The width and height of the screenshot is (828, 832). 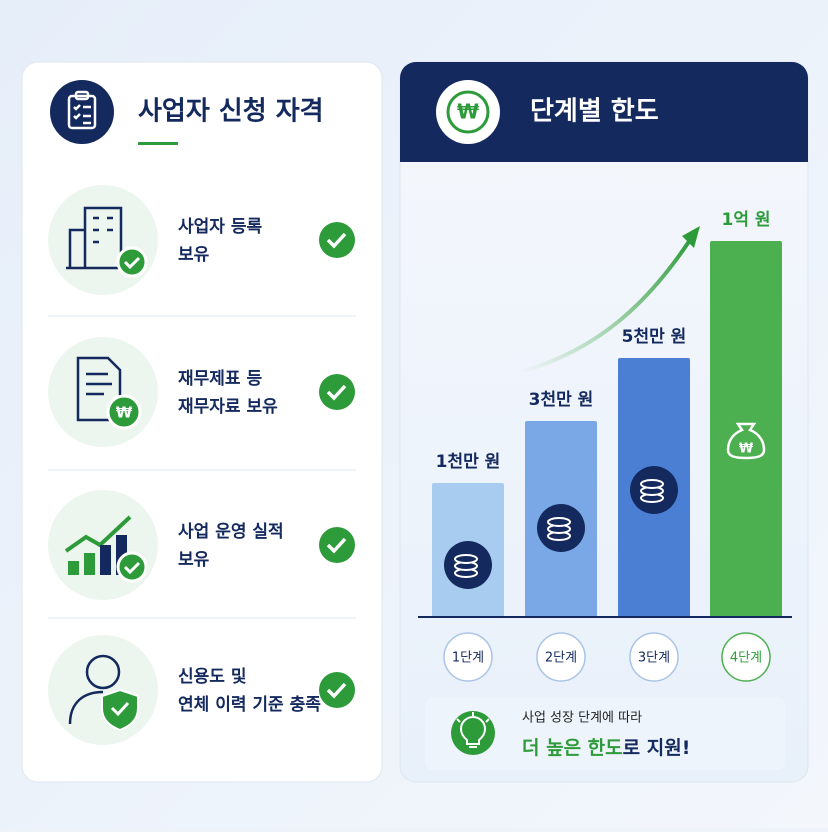 I want to click on step-amount: 1억 원, so click(x=745, y=220).